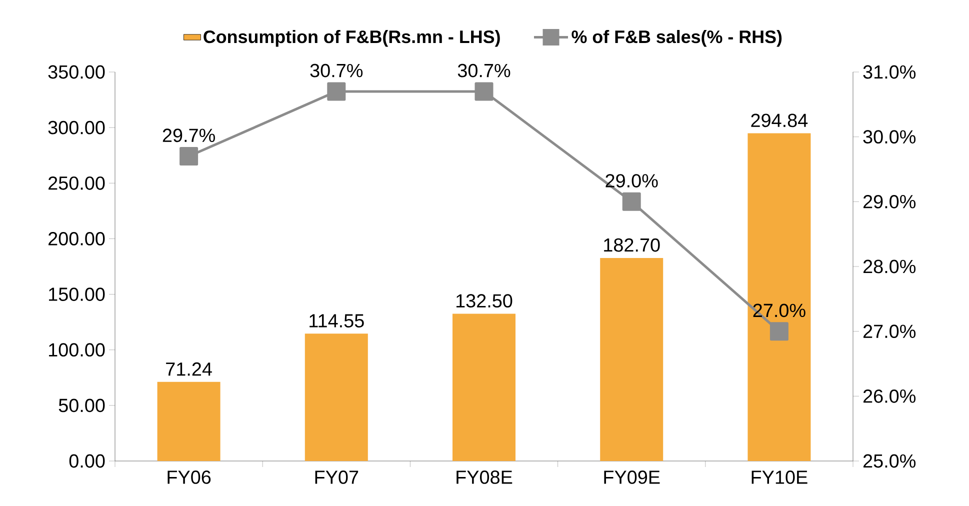 This screenshot has width=969, height=506. Describe the element at coordinates (76, 183) in the screenshot. I see `y-tick-label: 250.00` at that location.